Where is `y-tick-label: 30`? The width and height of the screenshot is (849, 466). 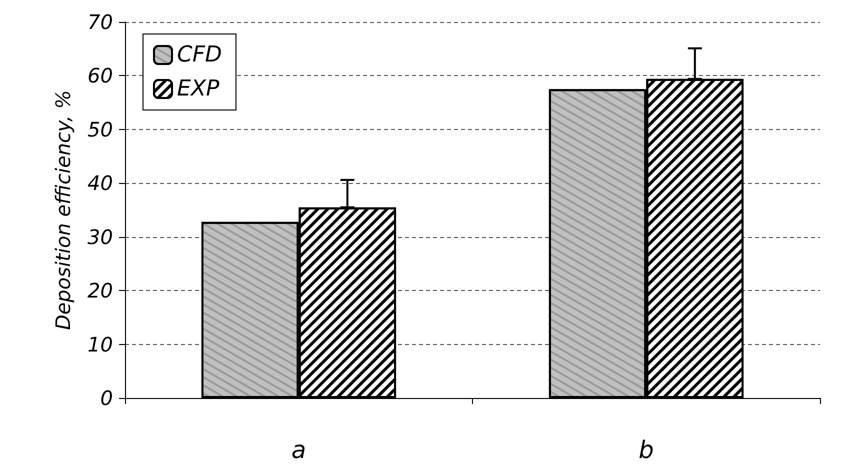 y-tick-label: 30 is located at coordinates (100, 236).